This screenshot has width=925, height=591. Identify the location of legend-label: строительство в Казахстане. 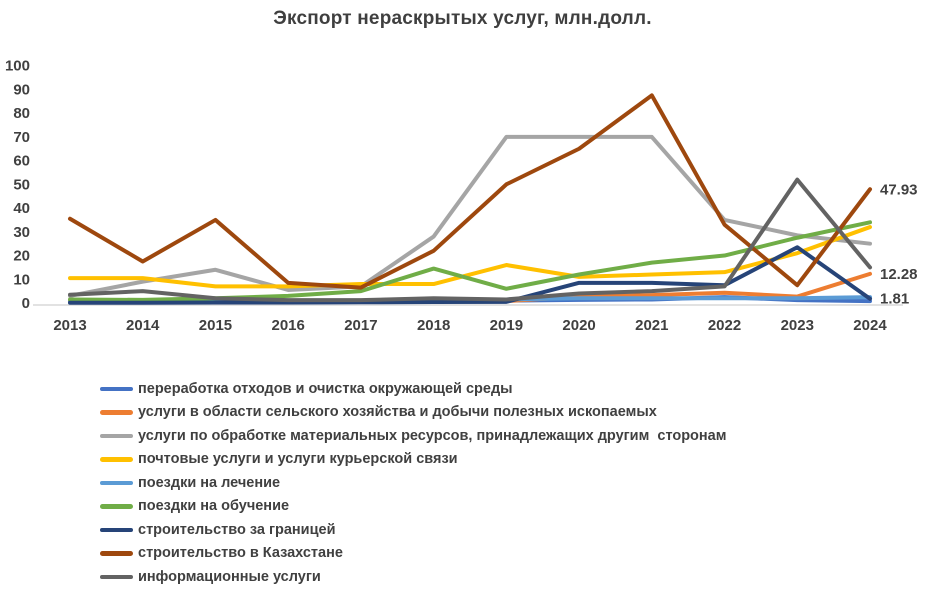
(240, 553).